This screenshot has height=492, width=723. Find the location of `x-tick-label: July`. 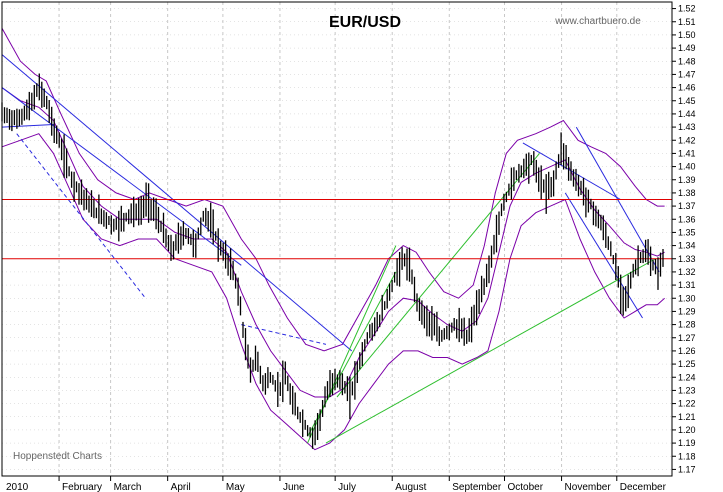

x-tick-label: July is located at coordinates (347, 487).